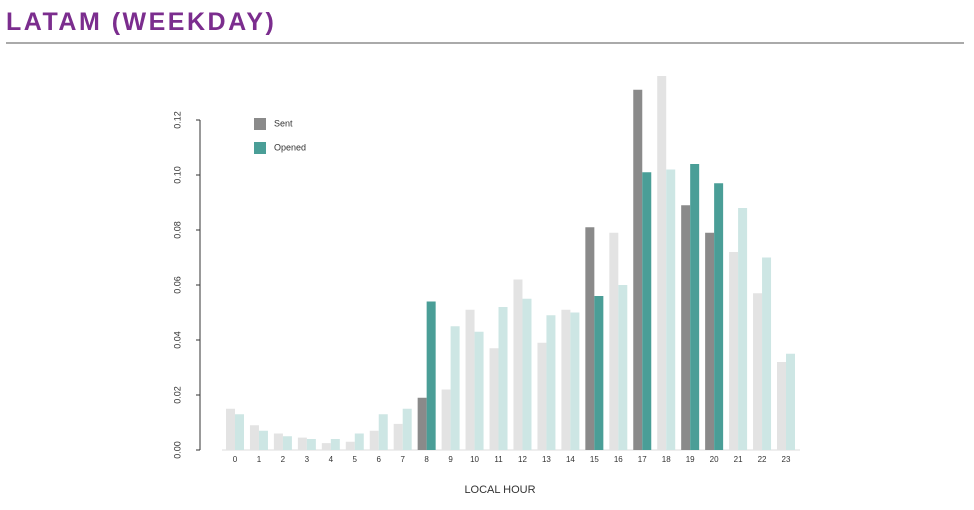  Describe the element at coordinates (594, 459) in the screenshot. I see `x-tick-label: 15` at that location.